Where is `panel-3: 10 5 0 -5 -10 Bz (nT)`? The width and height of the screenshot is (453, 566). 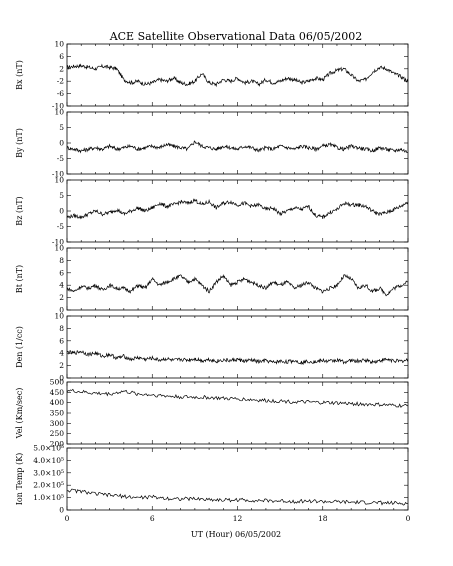
panel-3: 10 5 0 -5 -10 Bz (nT) is located at coordinates (212, 211).